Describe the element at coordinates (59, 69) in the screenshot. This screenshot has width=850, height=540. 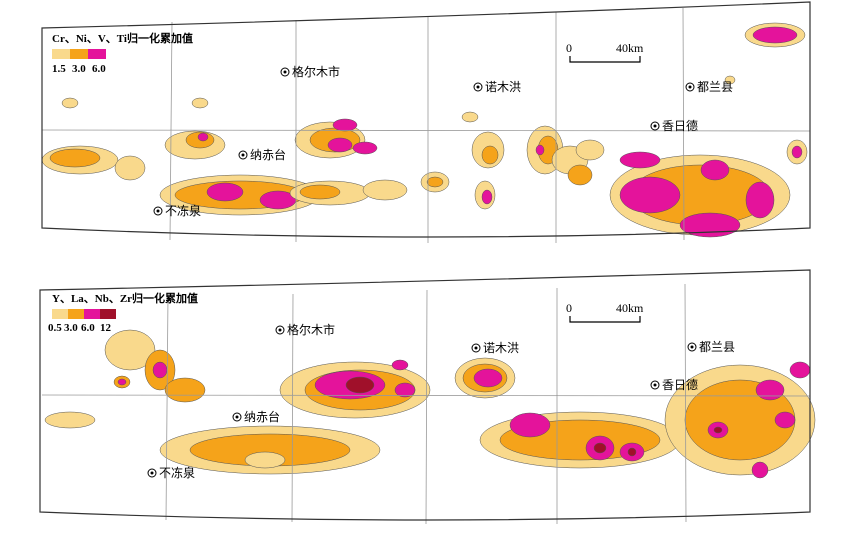
I see `legend-label: 1.5` at that location.